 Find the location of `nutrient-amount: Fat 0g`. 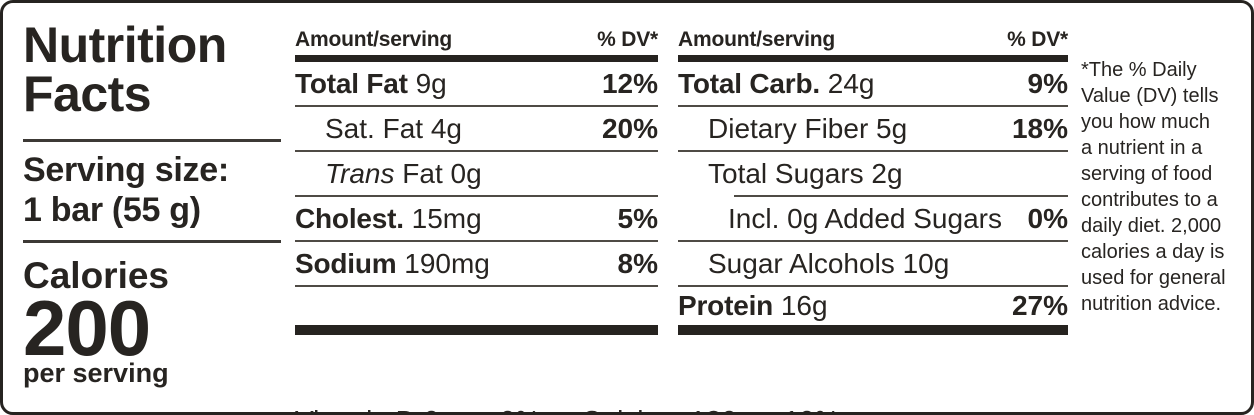

nutrient-amount: Fat 0g is located at coordinates (438, 173).